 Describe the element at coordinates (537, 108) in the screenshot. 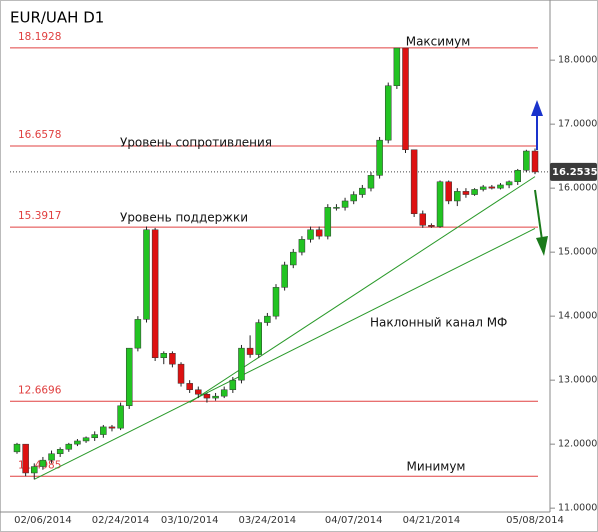

I see `arrow-up-head` at that location.